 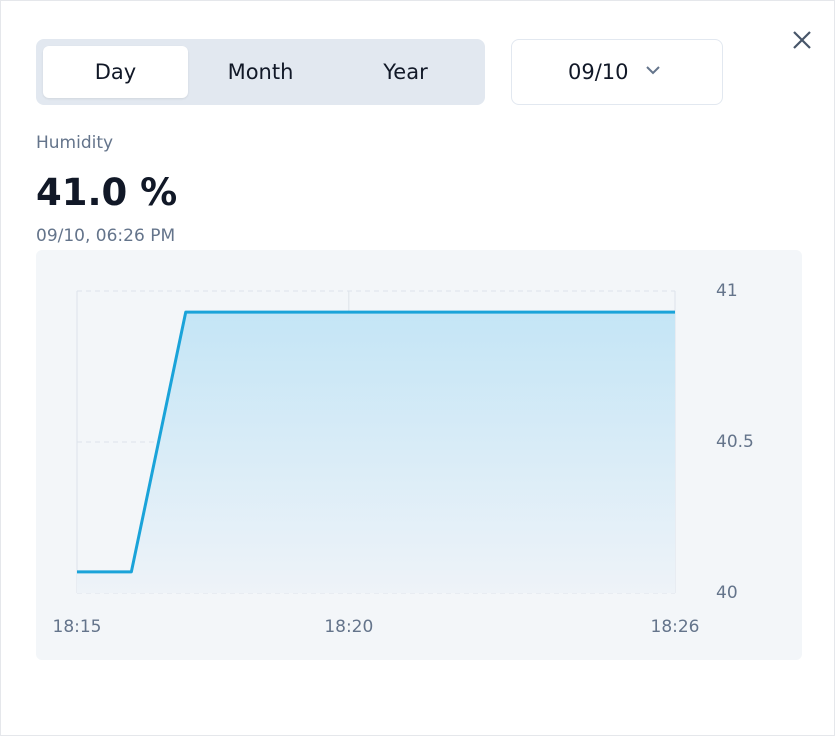 I want to click on metric-value: 41.0 %, so click(x=107, y=192).